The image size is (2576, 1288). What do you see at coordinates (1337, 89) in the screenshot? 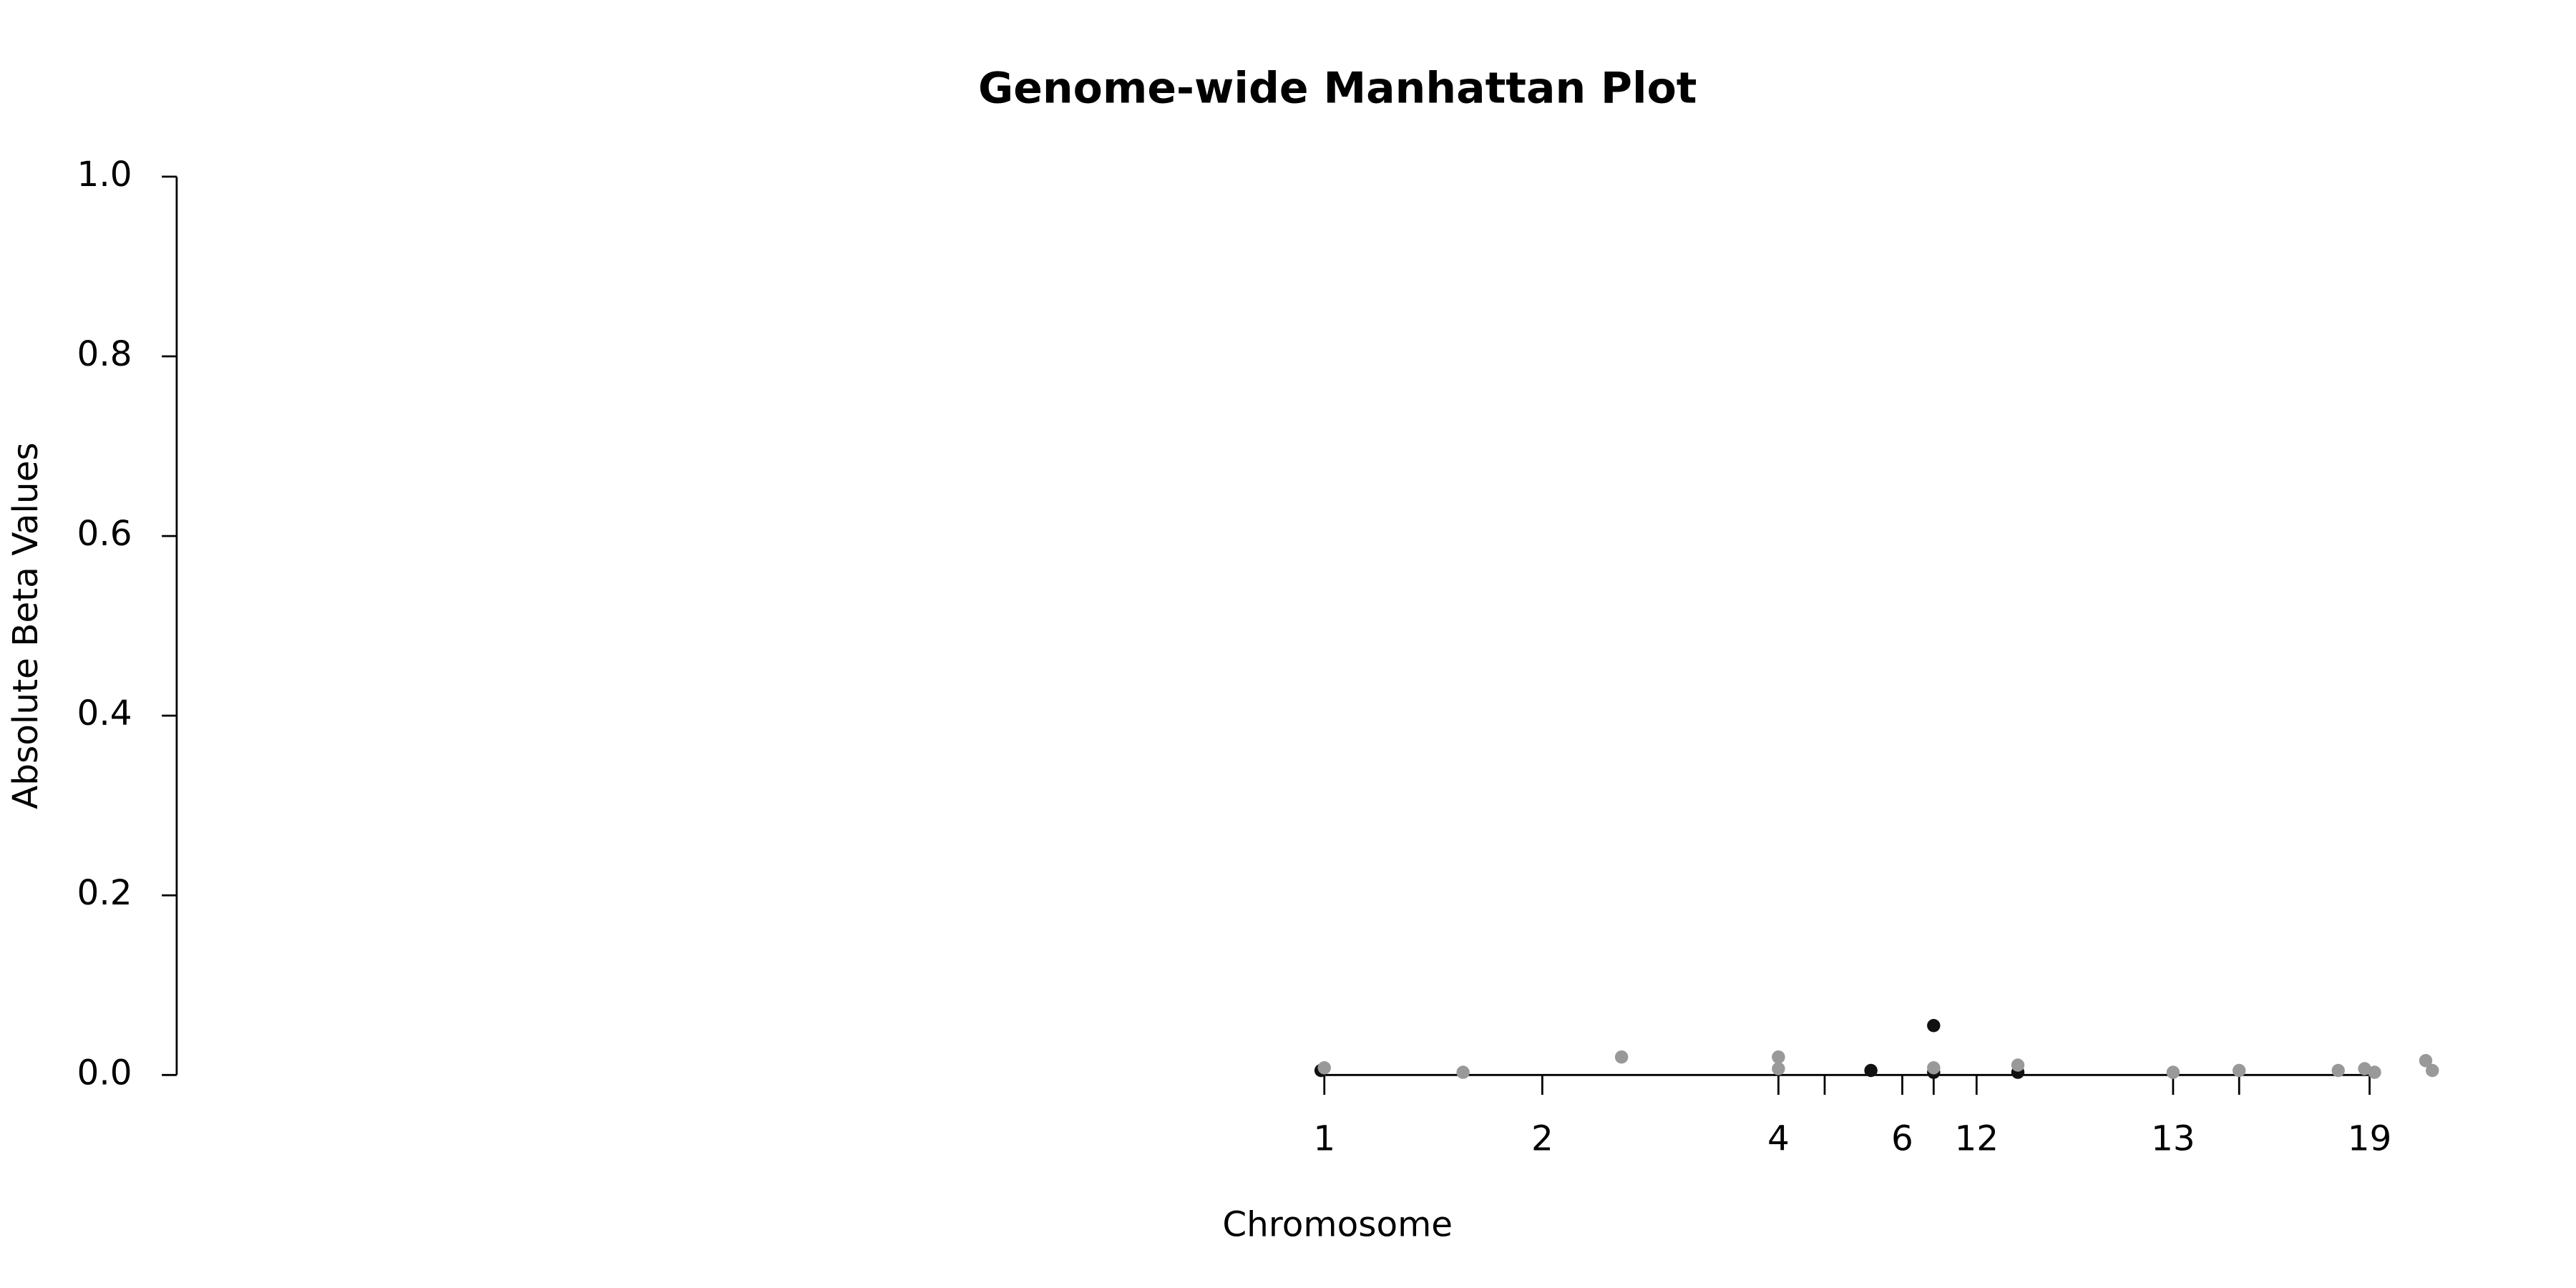
I see `chart-title: Genome-wide Manhattan Plot` at bounding box center [1337, 89].